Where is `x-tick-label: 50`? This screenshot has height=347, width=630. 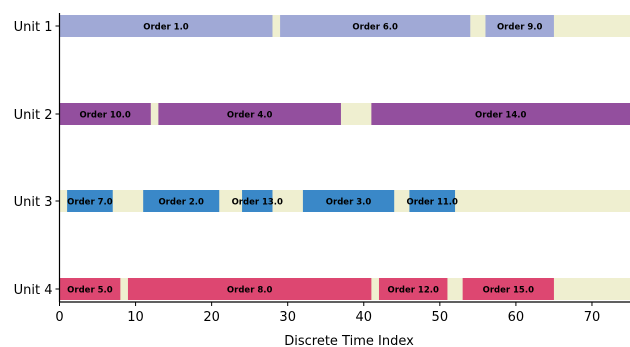 x-tick-label: 50 is located at coordinates (440, 317).